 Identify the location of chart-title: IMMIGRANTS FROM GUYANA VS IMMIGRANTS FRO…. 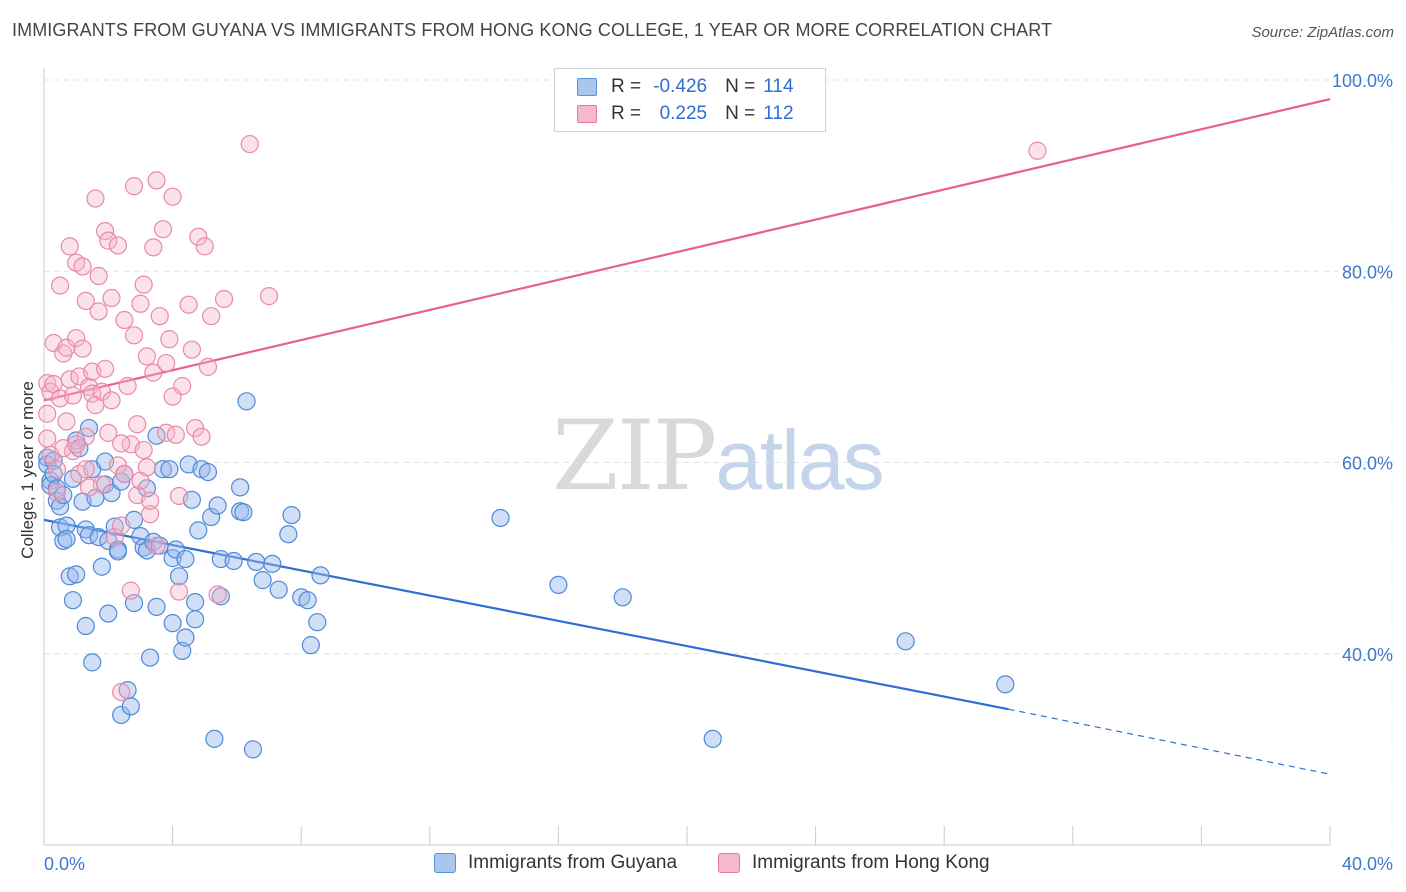
(532, 30).